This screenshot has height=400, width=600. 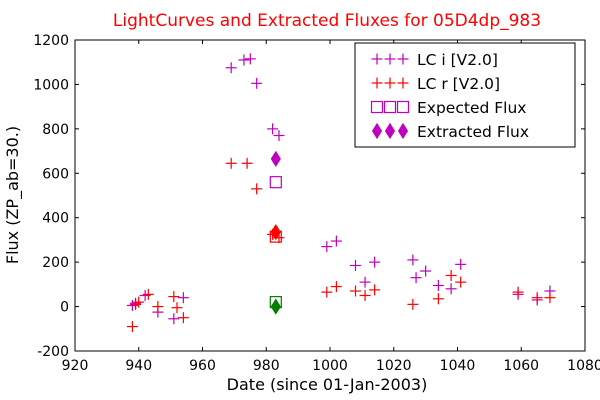 What do you see at coordinates (521, 366) in the screenshot?
I see `x-tick-label: 1060` at bounding box center [521, 366].